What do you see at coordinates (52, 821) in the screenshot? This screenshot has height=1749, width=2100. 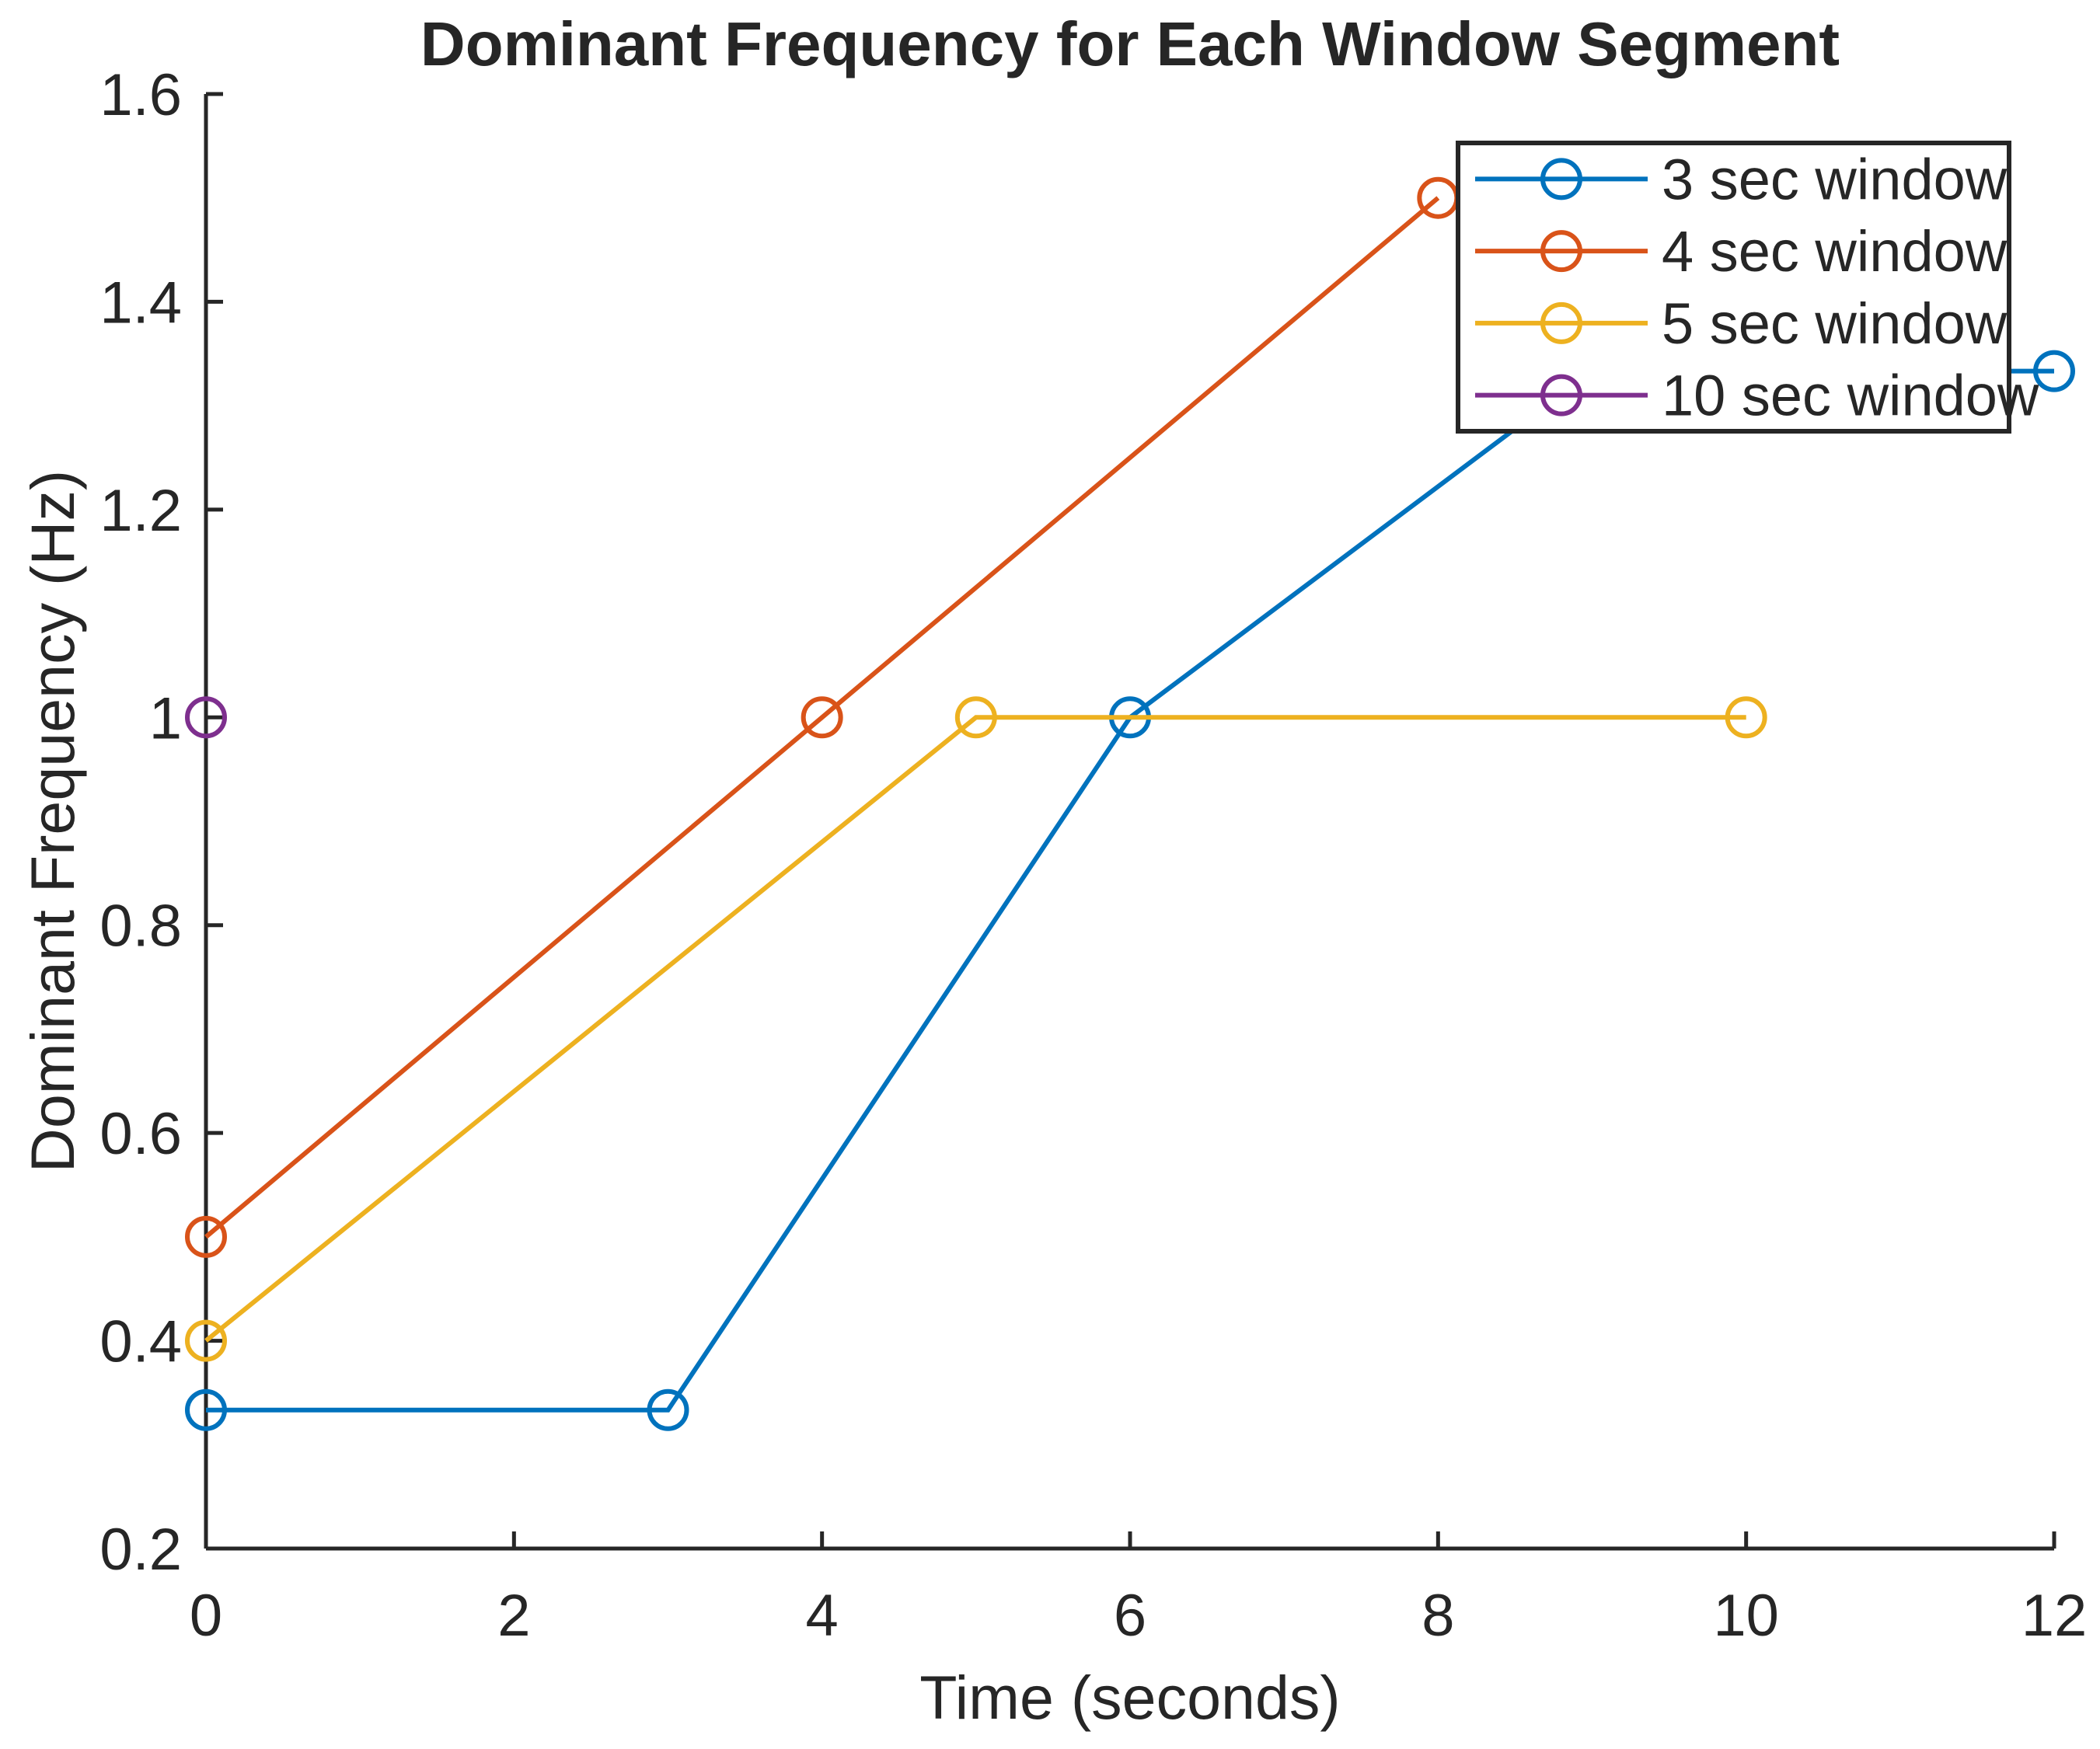 I see `y-axis-label: Dominant Frequency (Hz)` at bounding box center [52, 821].